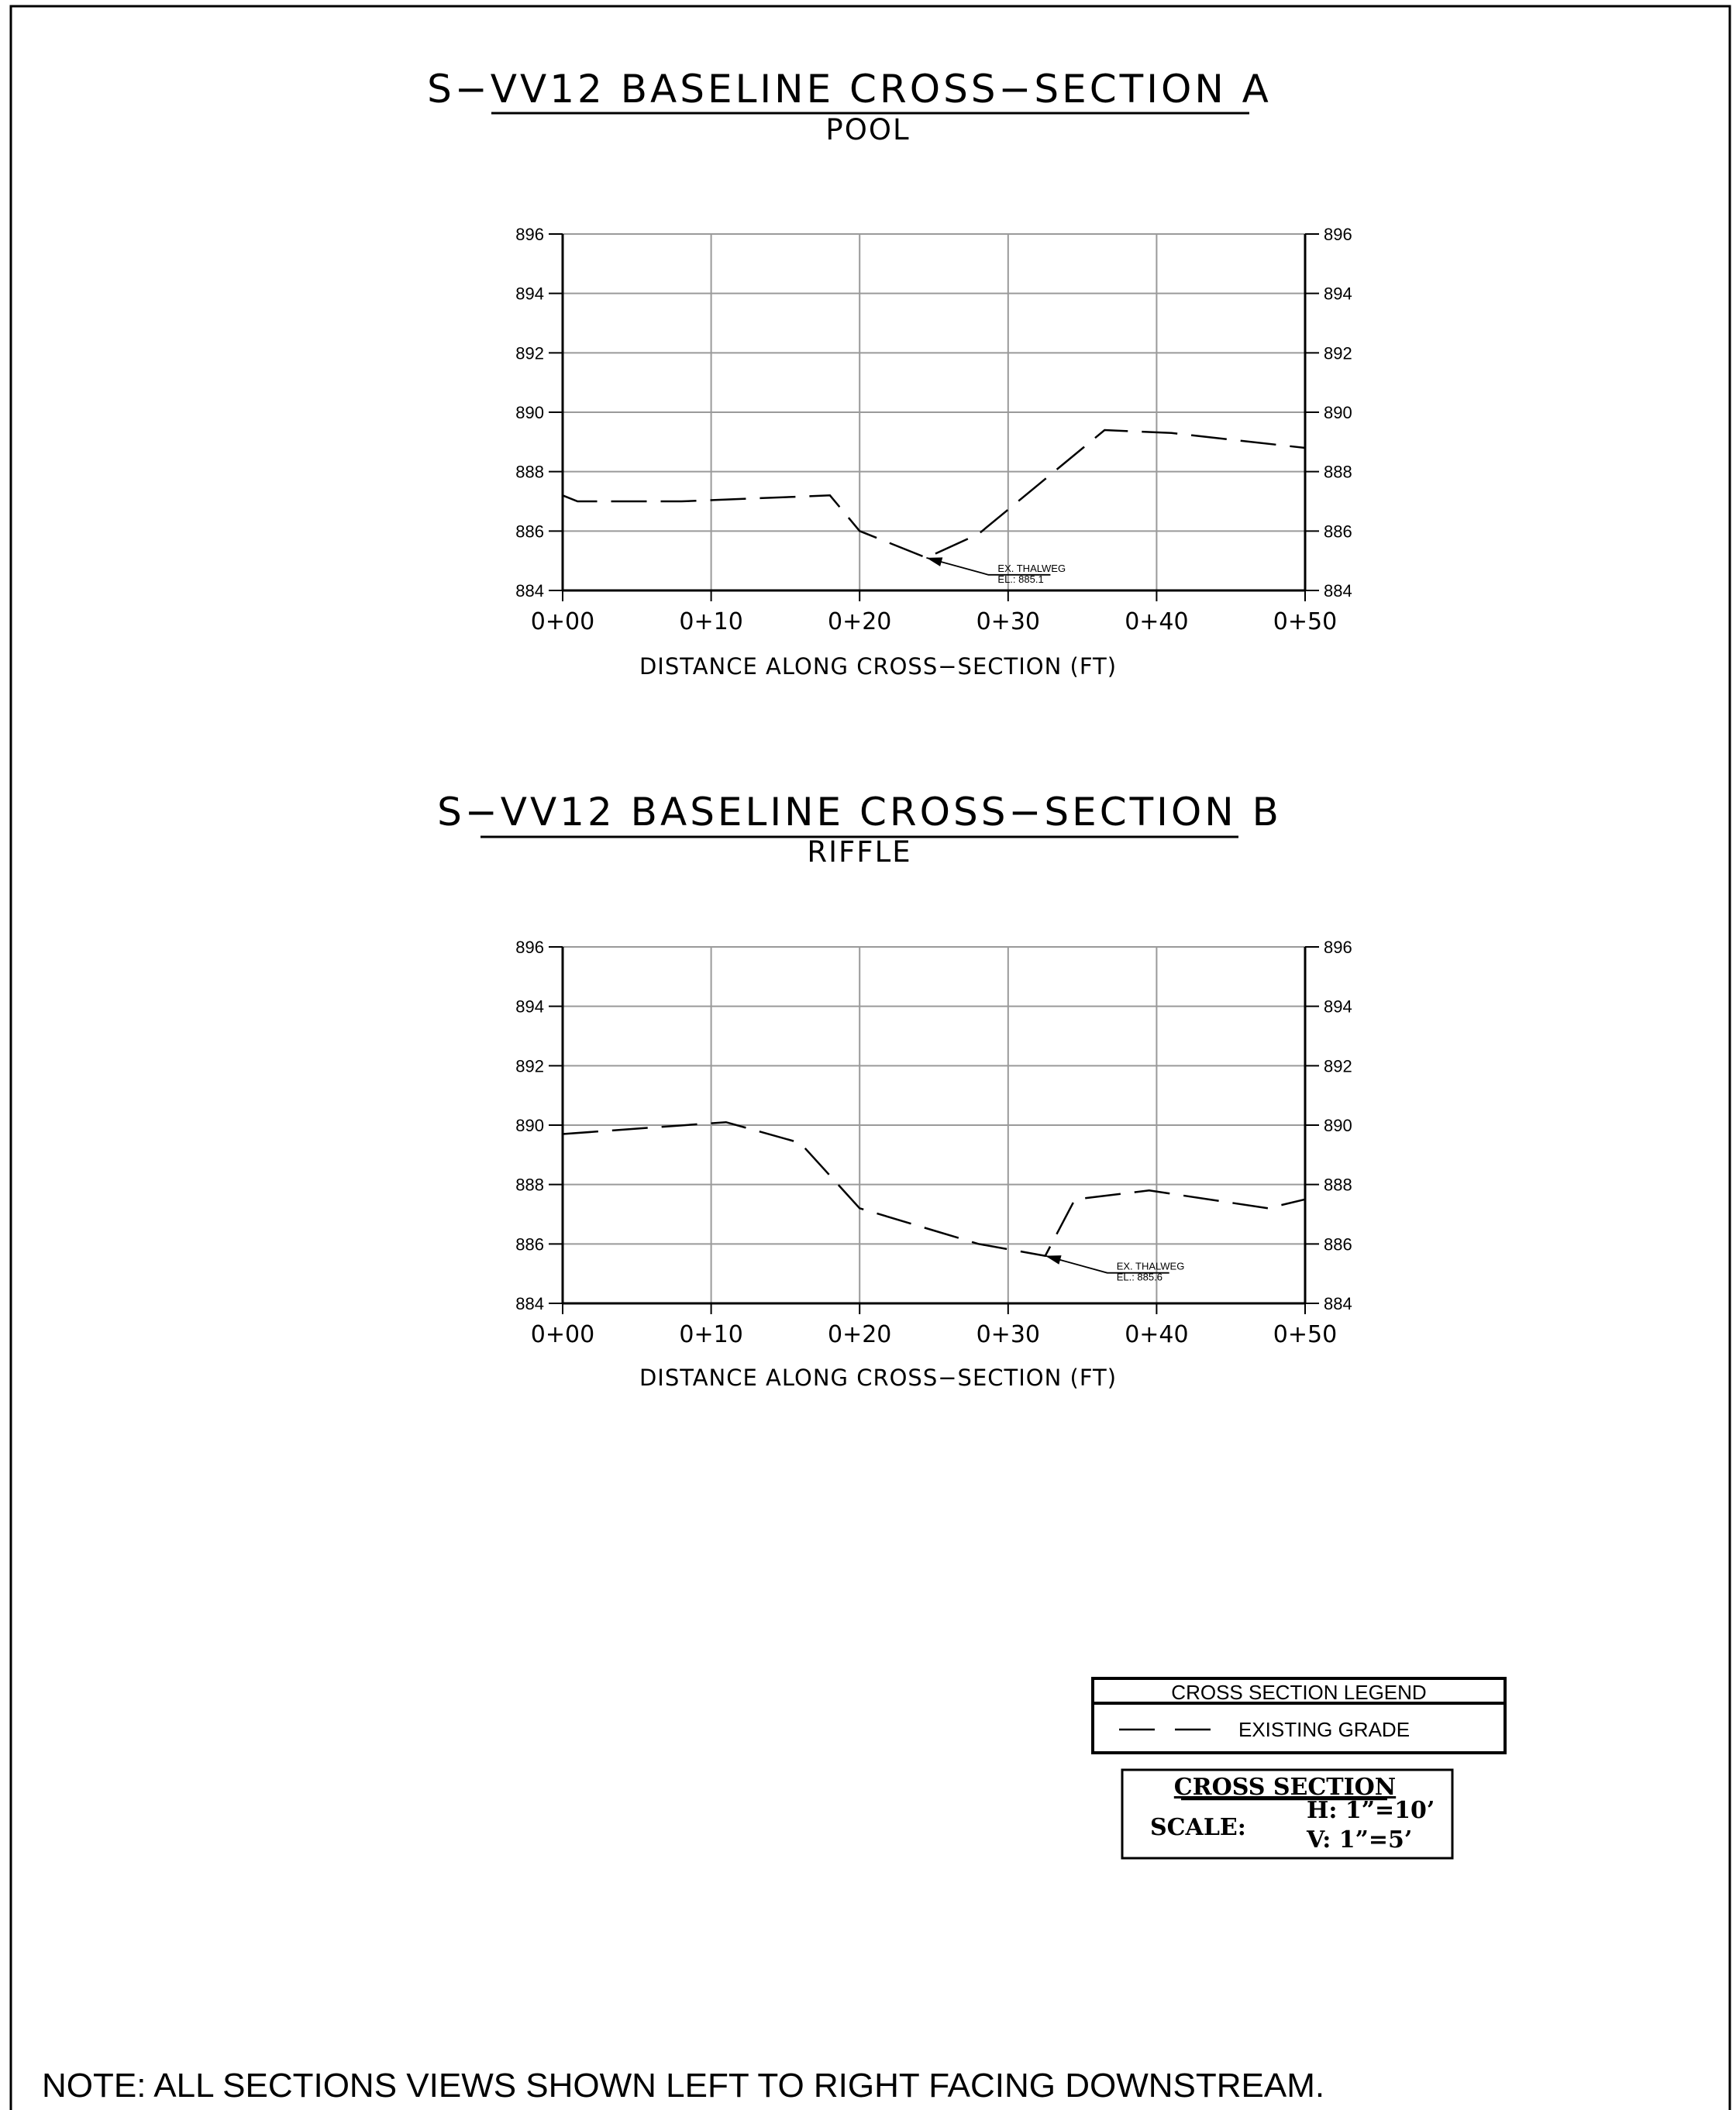  Describe the element at coordinates (859, 621) in the screenshot. I see `chart-a-xtick-label-20: 0+20` at that location.